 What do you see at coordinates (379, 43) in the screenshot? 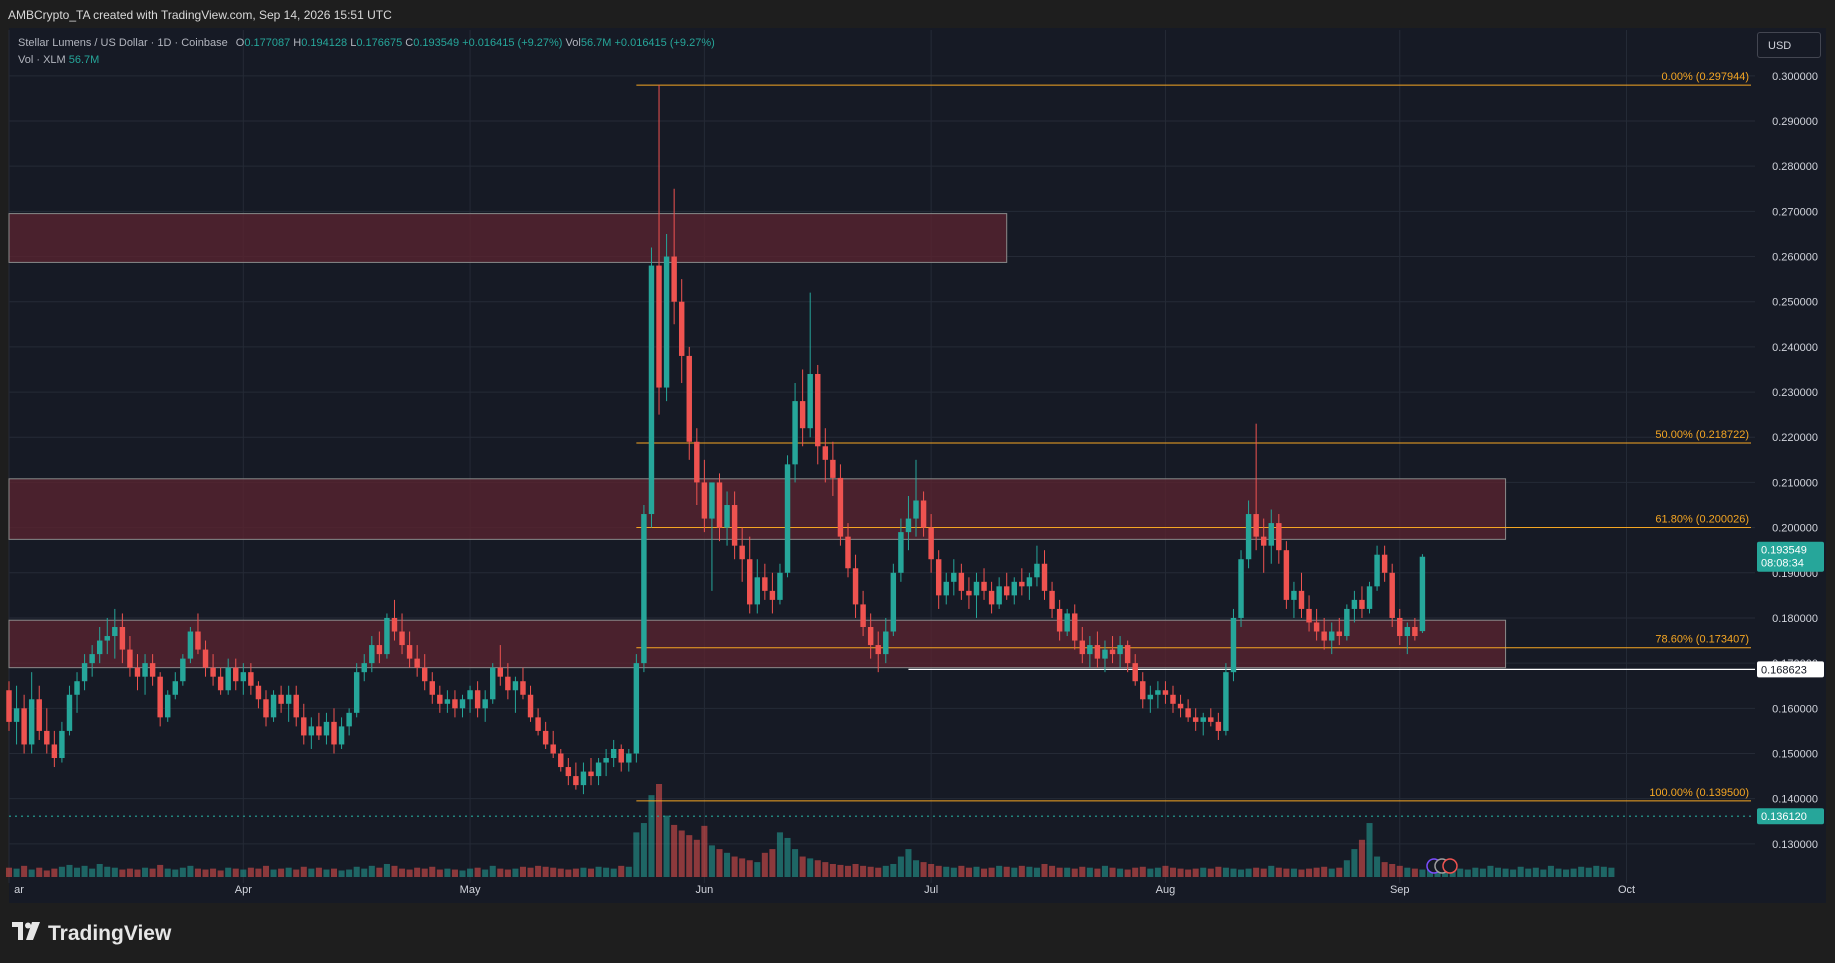
I see `legend-low-value: 0.176675` at bounding box center [379, 43].